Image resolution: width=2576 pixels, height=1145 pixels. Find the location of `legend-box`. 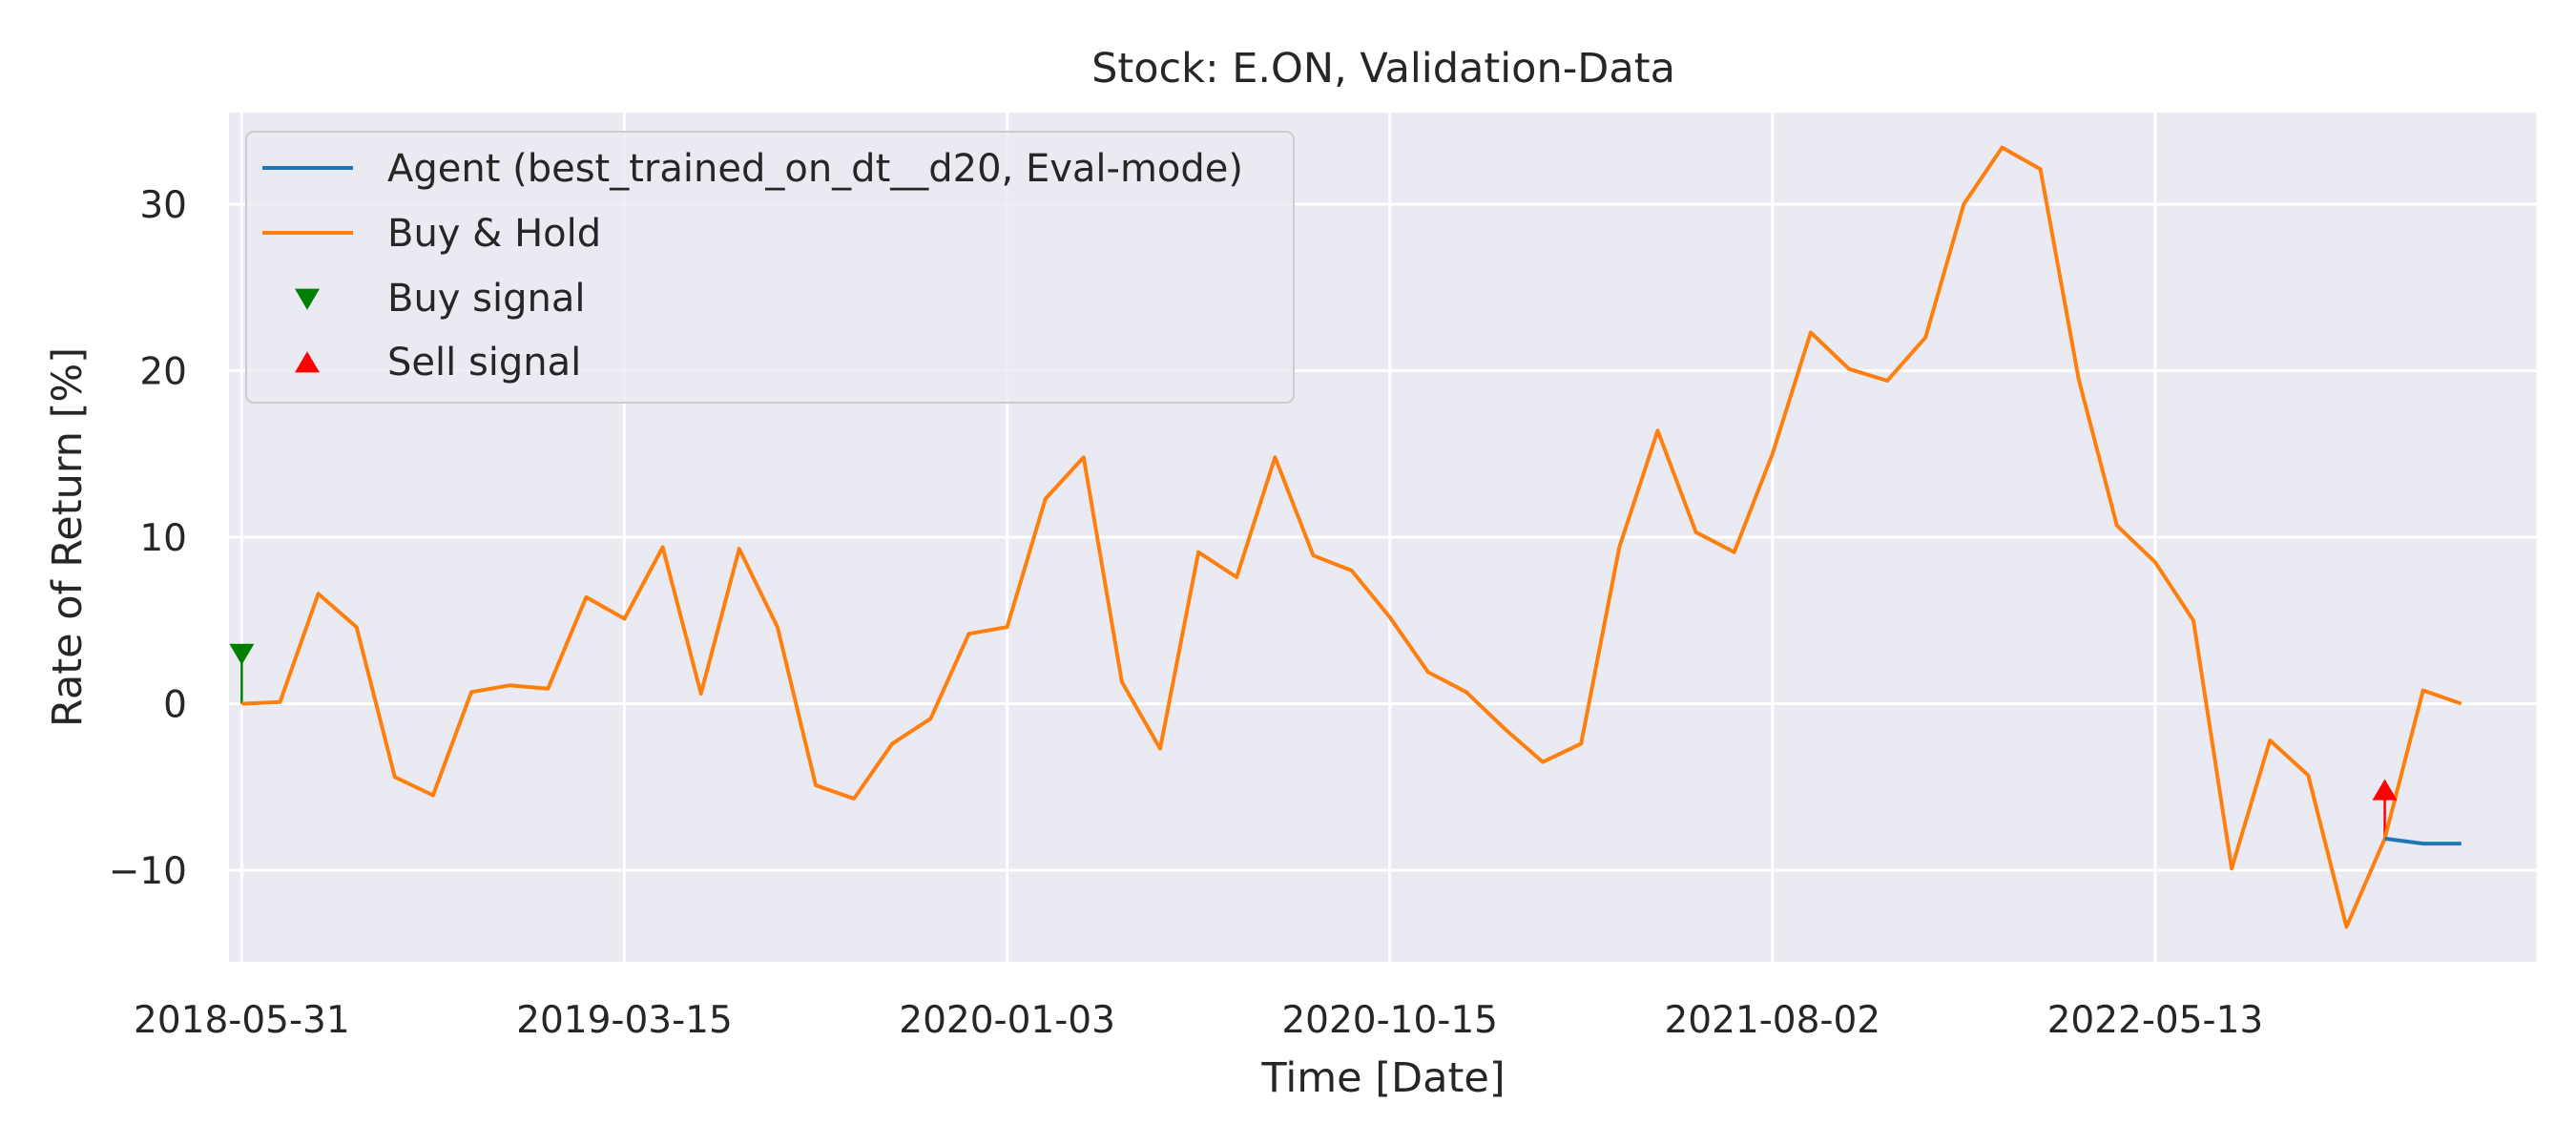

legend-box is located at coordinates (770, 268).